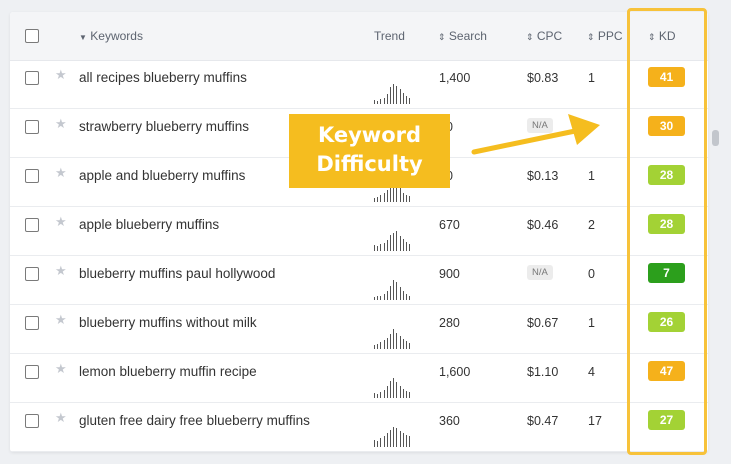  What do you see at coordinates (194, 420) in the screenshot?
I see `keyword-text: gluten free dairy free blueberry muffins` at bounding box center [194, 420].